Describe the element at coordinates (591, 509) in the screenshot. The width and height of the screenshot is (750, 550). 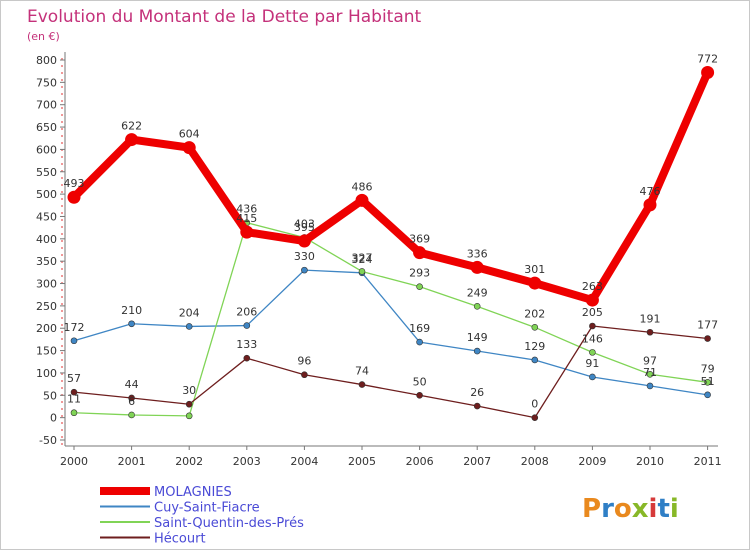
I see `logo-letter: P` at that location.